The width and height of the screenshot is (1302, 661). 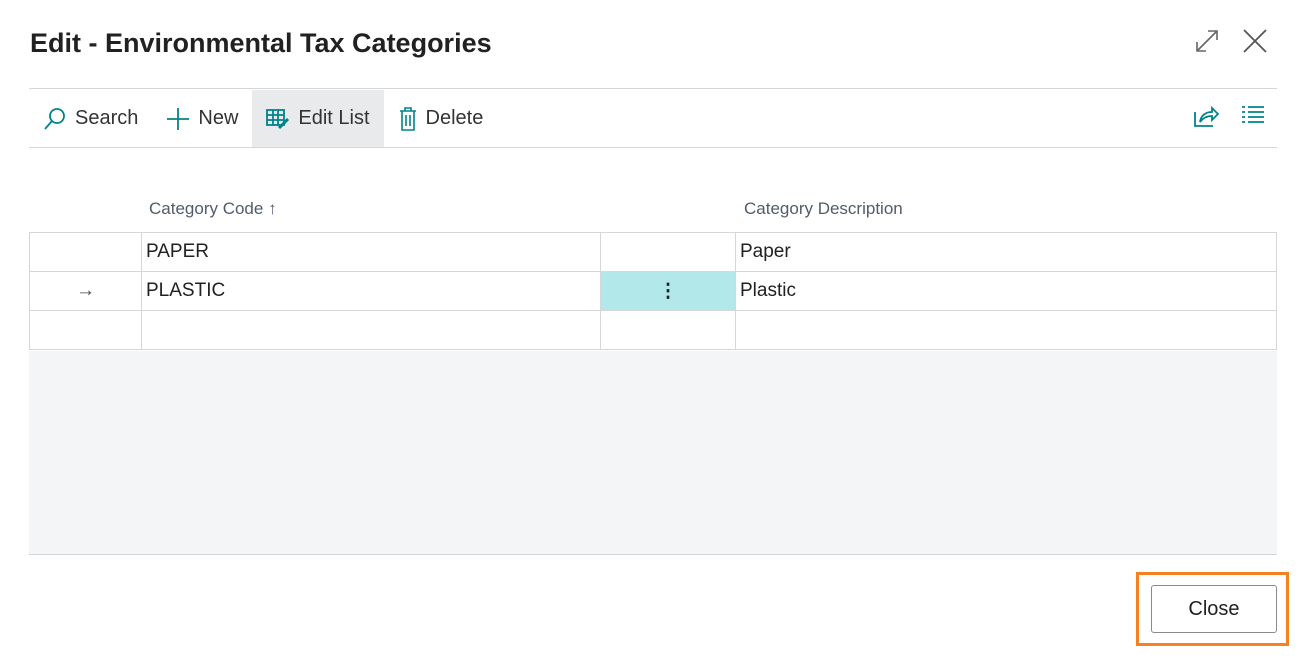 What do you see at coordinates (272, 208) in the screenshot?
I see `sort-ascending-icon: ↑` at bounding box center [272, 208].